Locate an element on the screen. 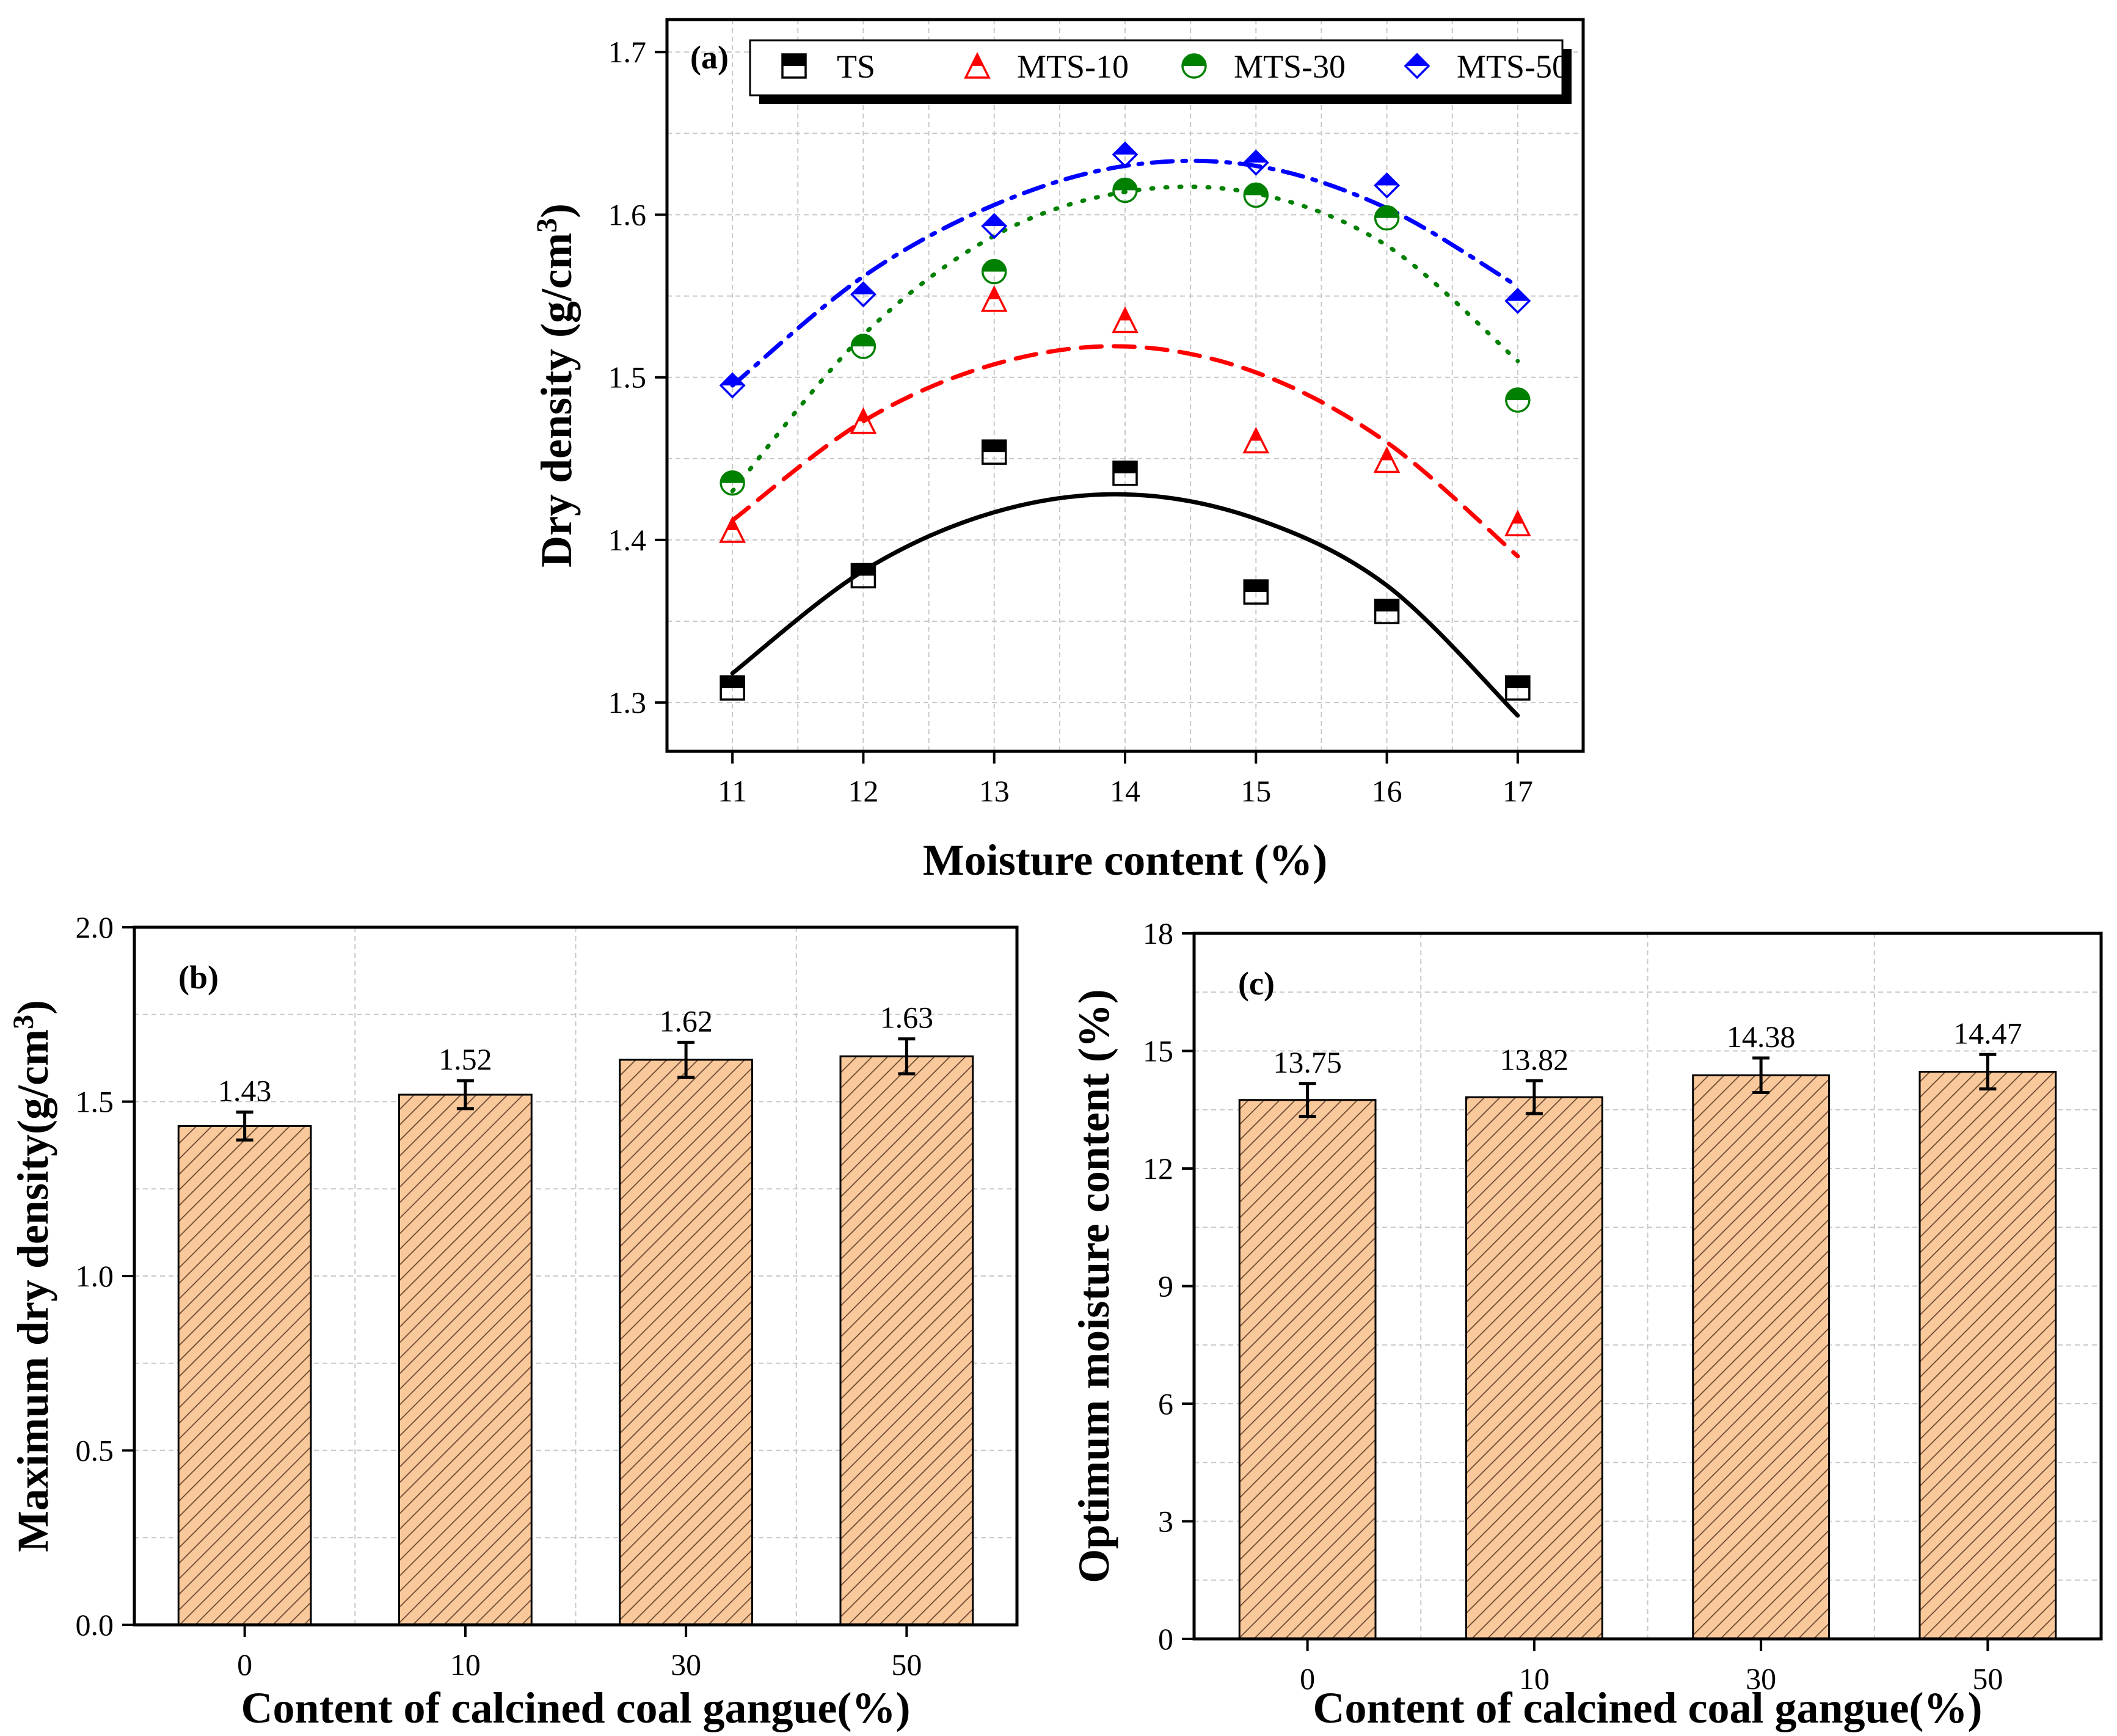 The width and height of the screenshot is (2117, 1736). bar-value-label: 1.43 is located at coordinates (245, 1091).